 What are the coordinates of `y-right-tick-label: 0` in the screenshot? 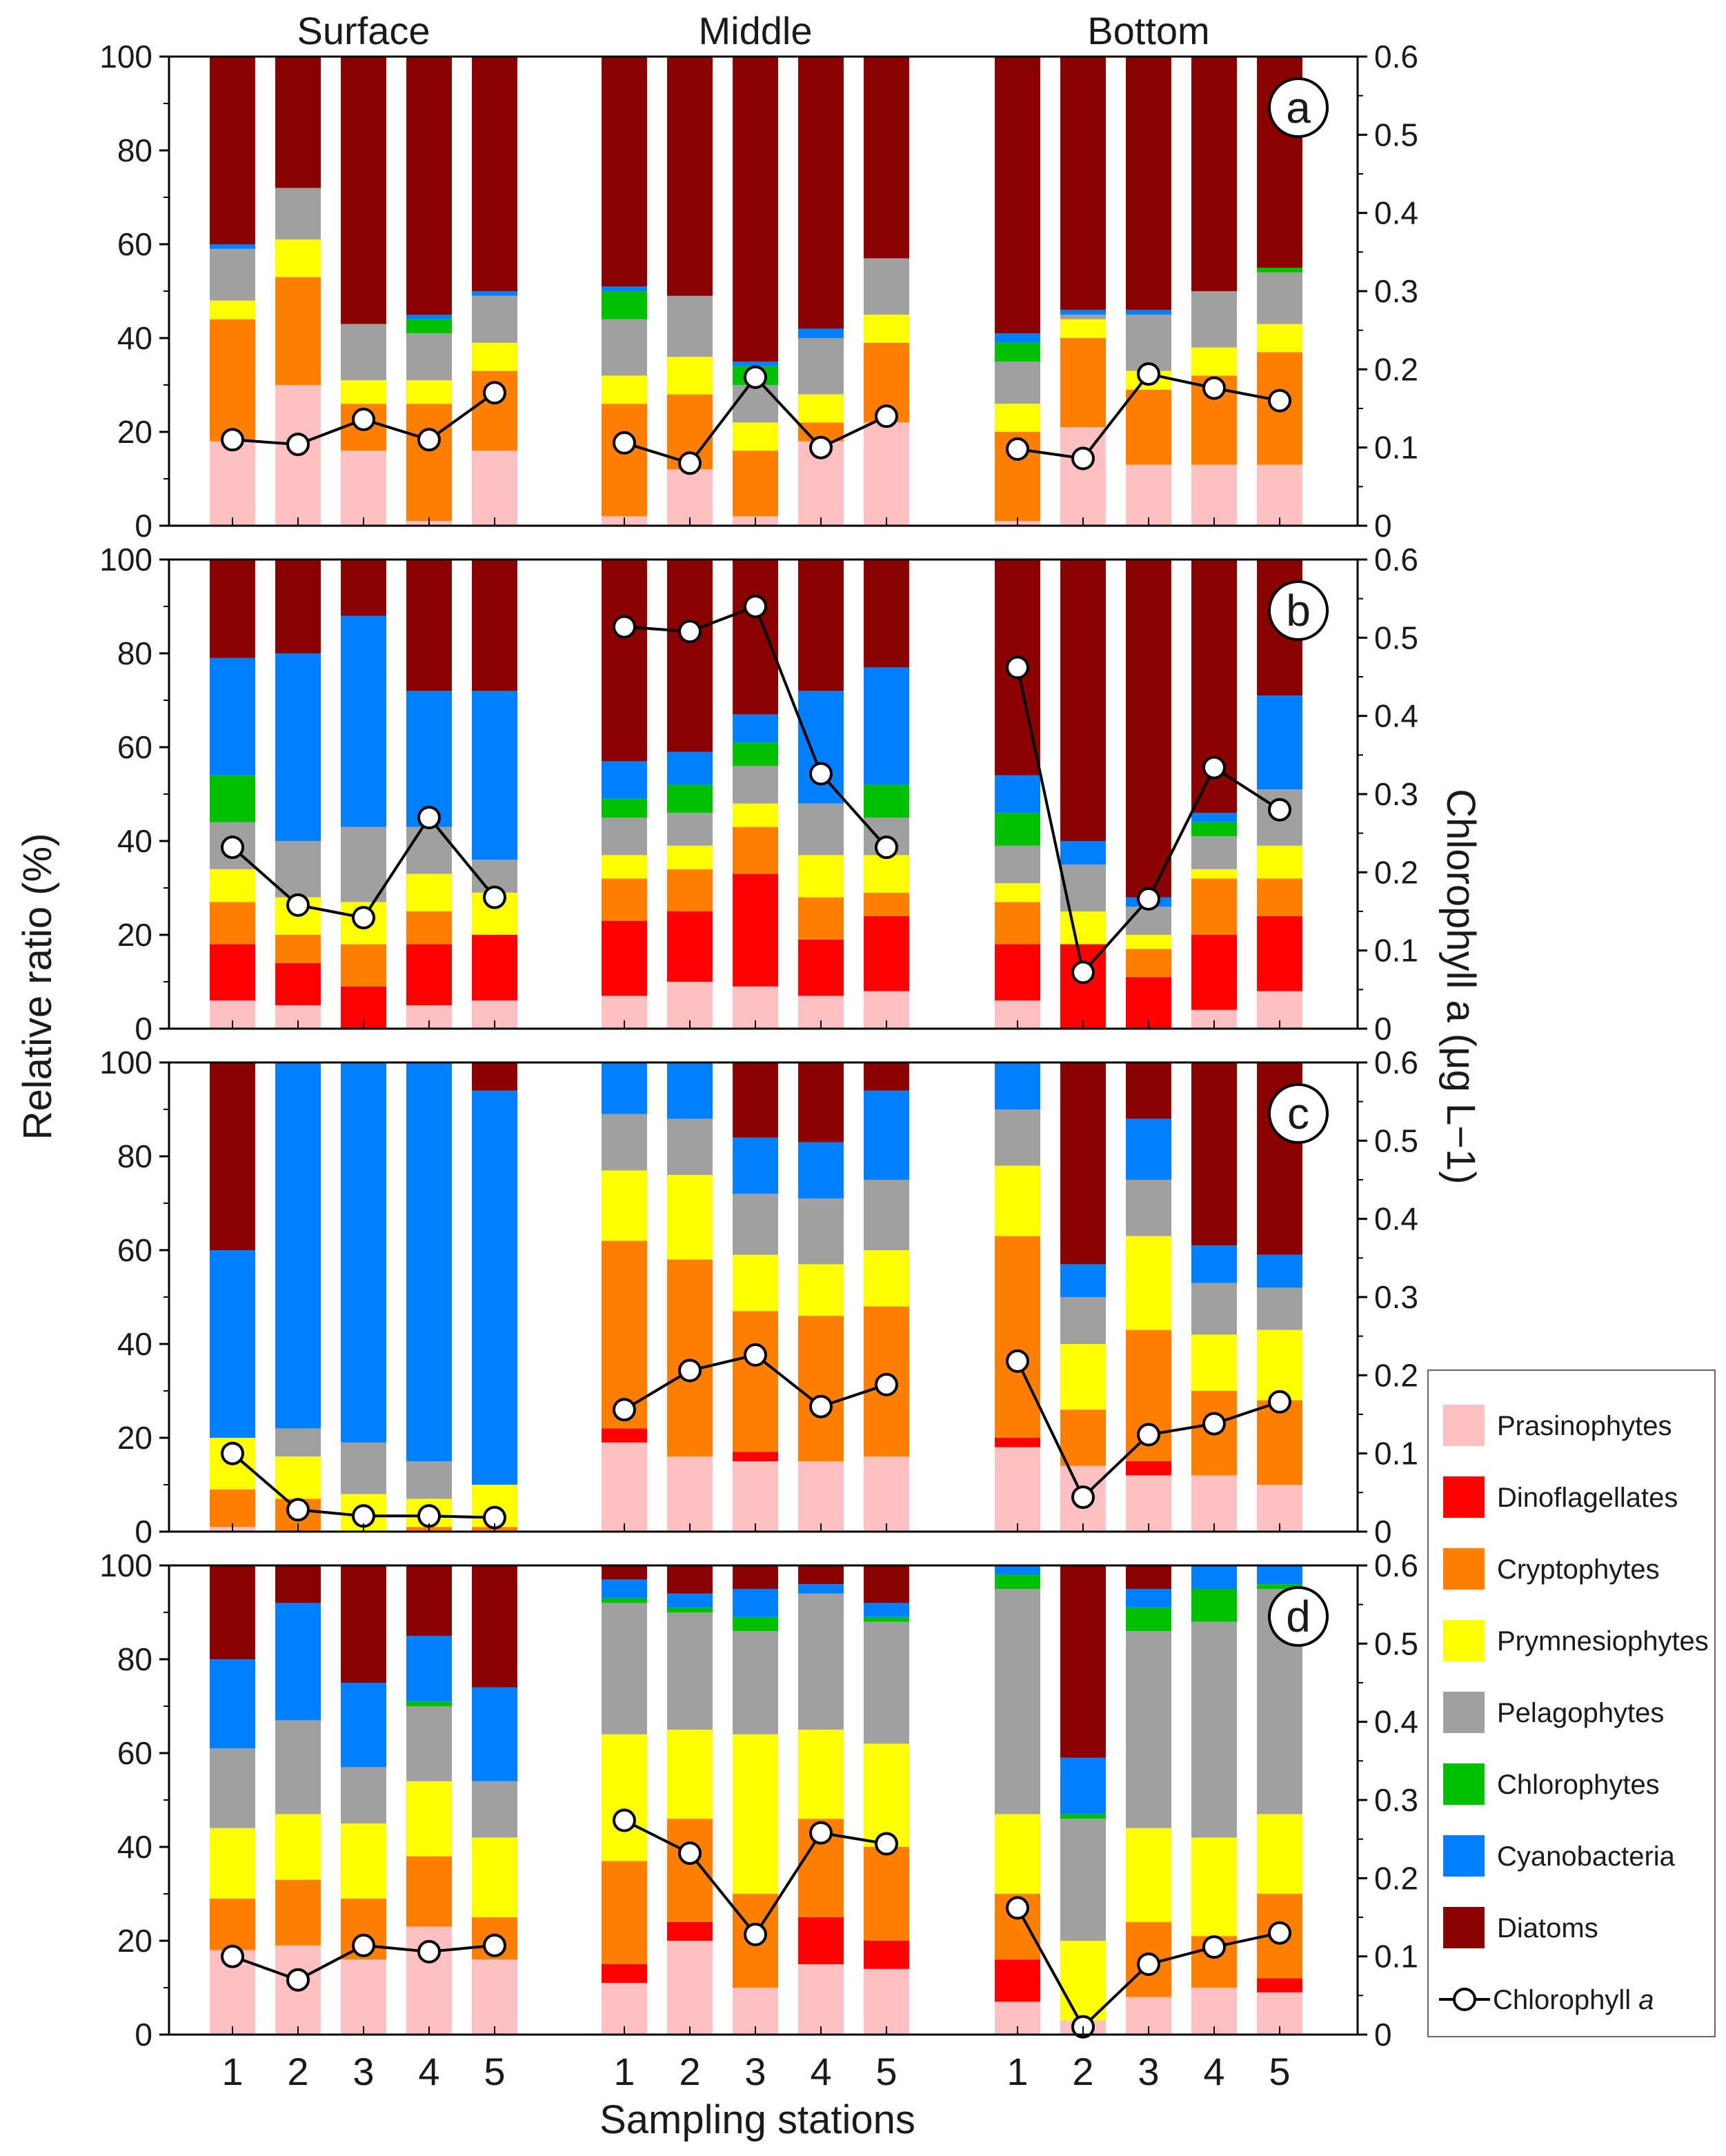 It's located at (1383, 1029).